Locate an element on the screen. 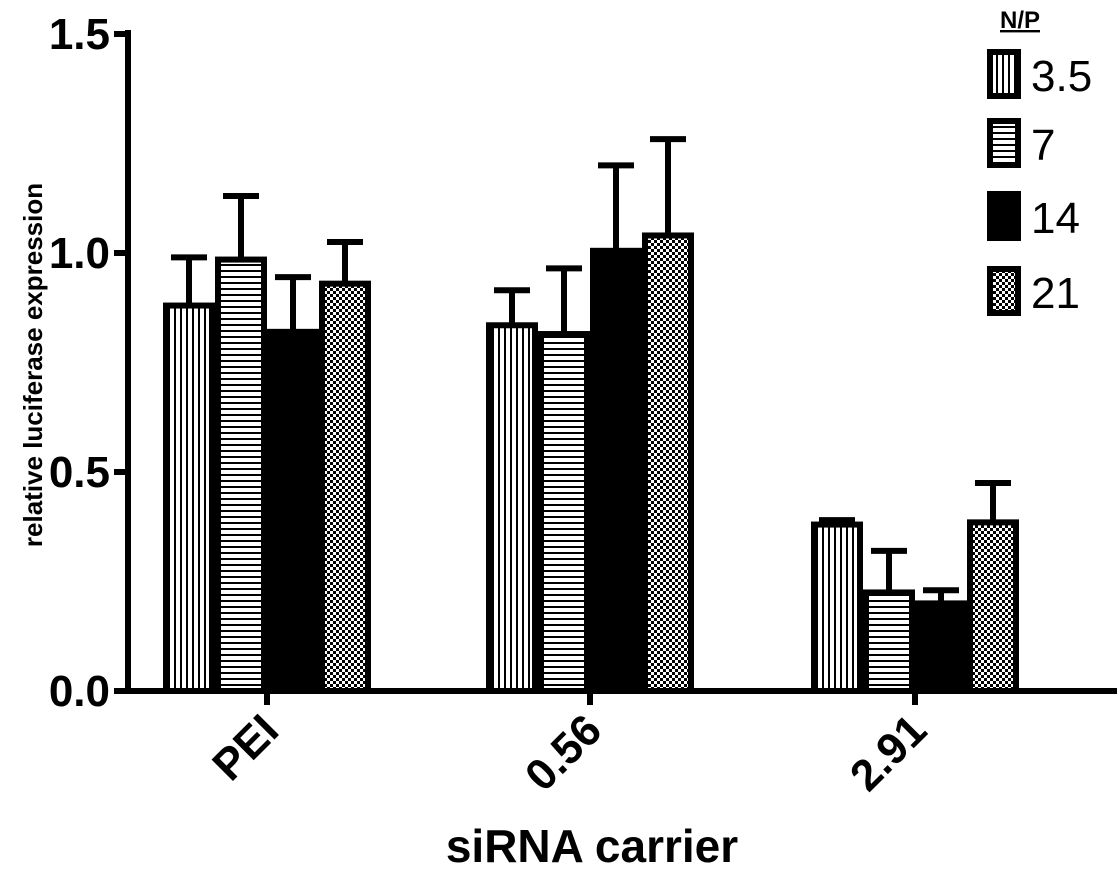 The image size is (1117, 869). y-tick-label: 0.5 is located at coordinates (79, 472).